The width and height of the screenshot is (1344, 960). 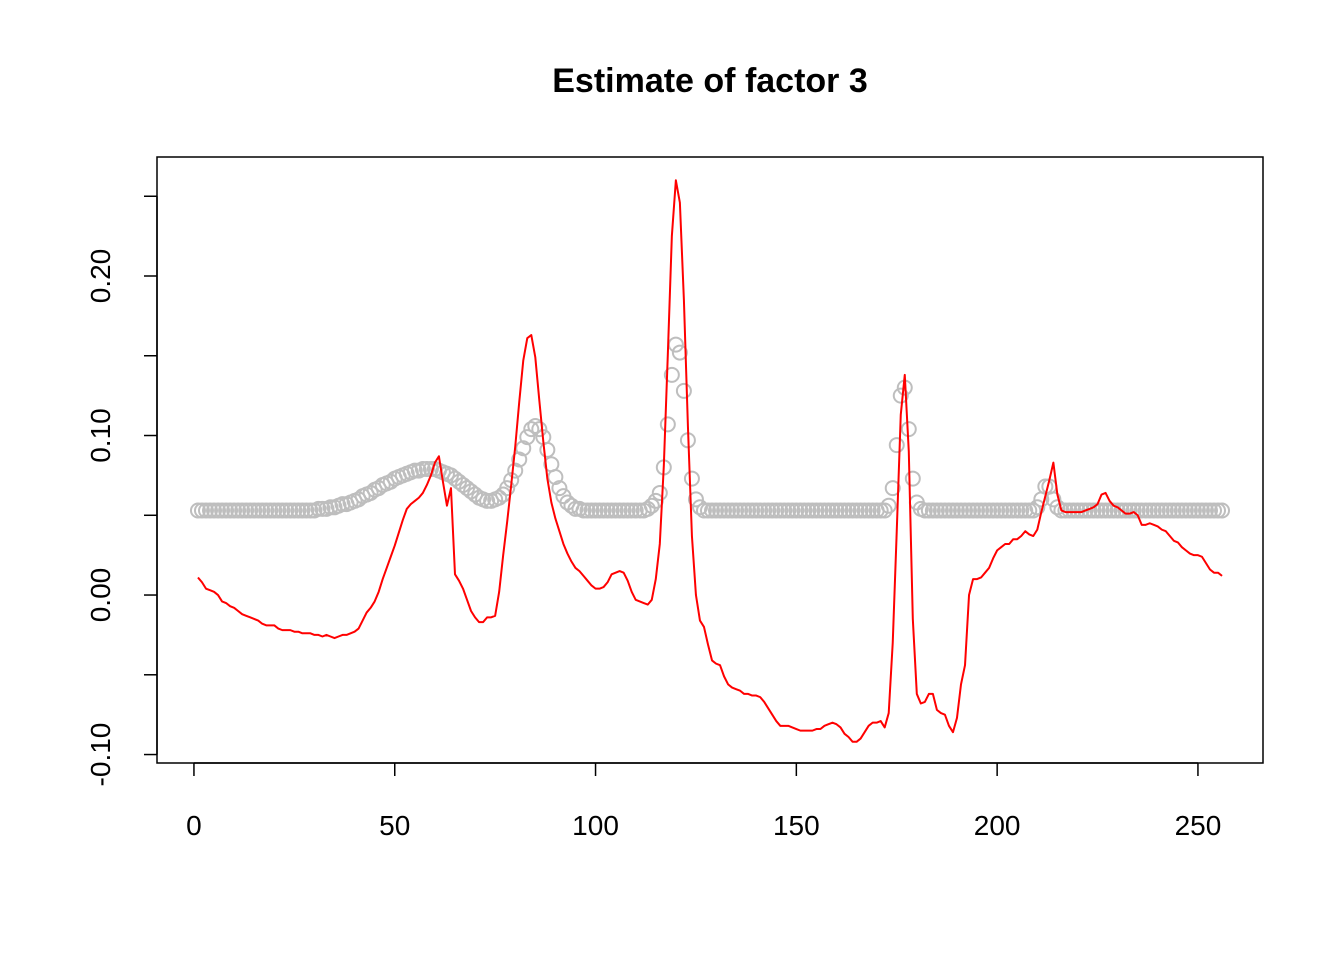 What do you see at coordinates (1198, 825) in the screenshot?
I see `x-tick-label: 250` at bounding box center [1198, 825].